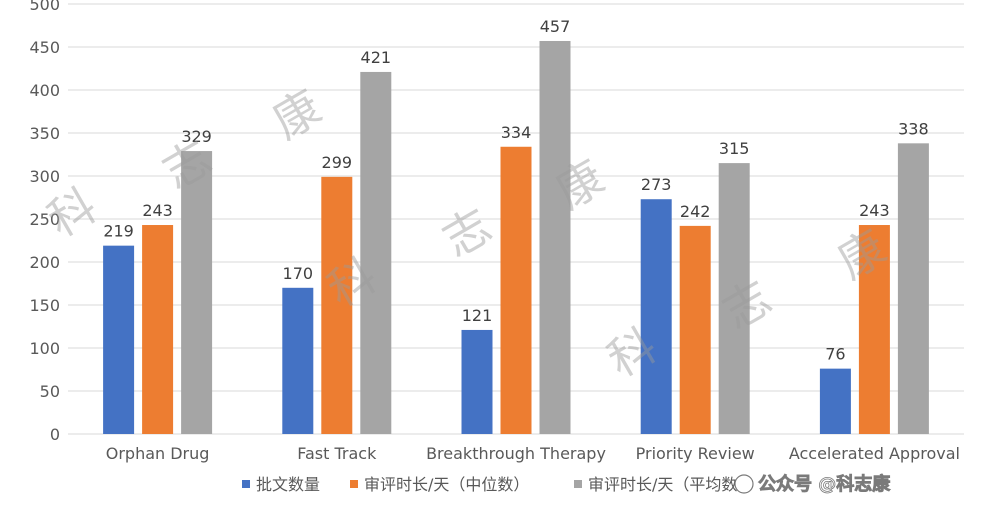  I want to click on x-category-label: Orphan Drug, so click(158, 453).